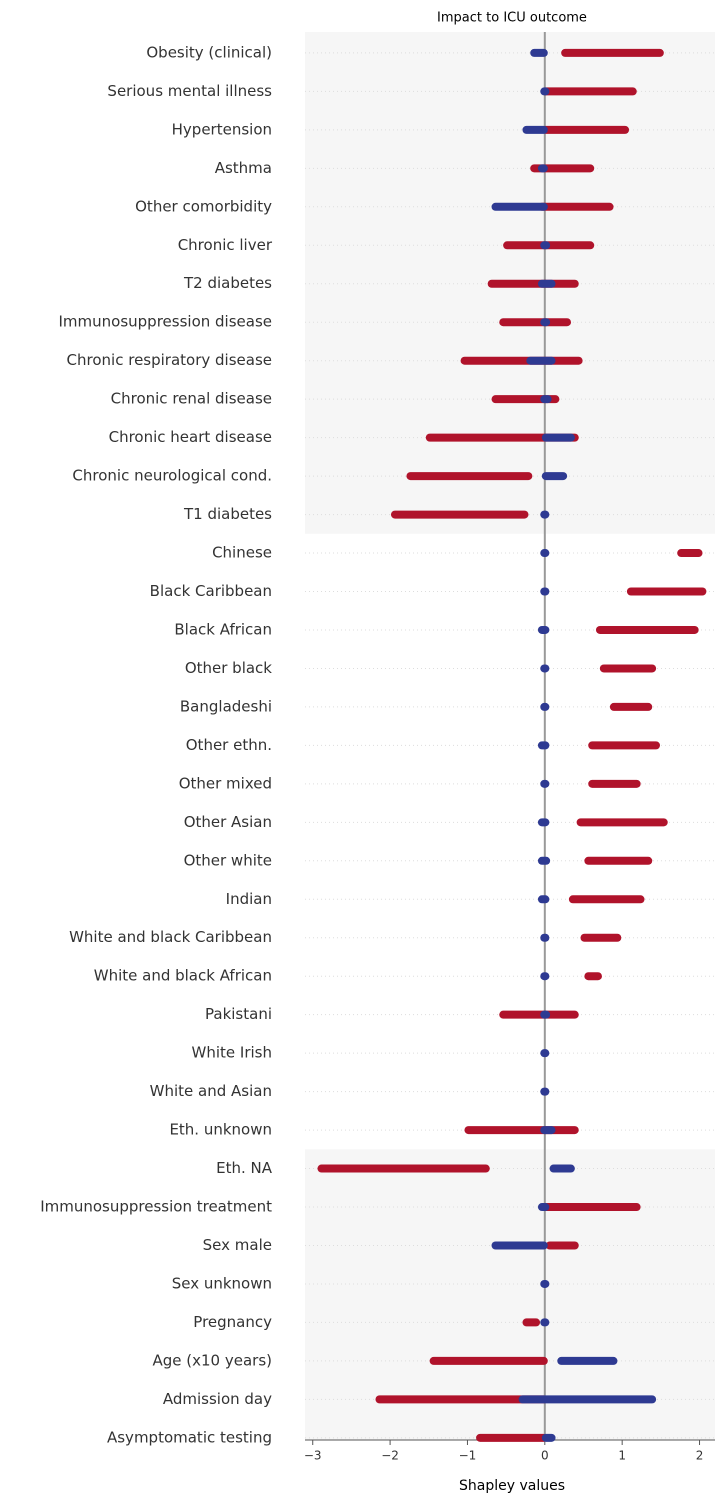 This screenshot has width=716, height=1497. What do you see at coordinates (243, 168) in the screenshot?
I see `row-label: Asthma` at bounding box center [243, 168].